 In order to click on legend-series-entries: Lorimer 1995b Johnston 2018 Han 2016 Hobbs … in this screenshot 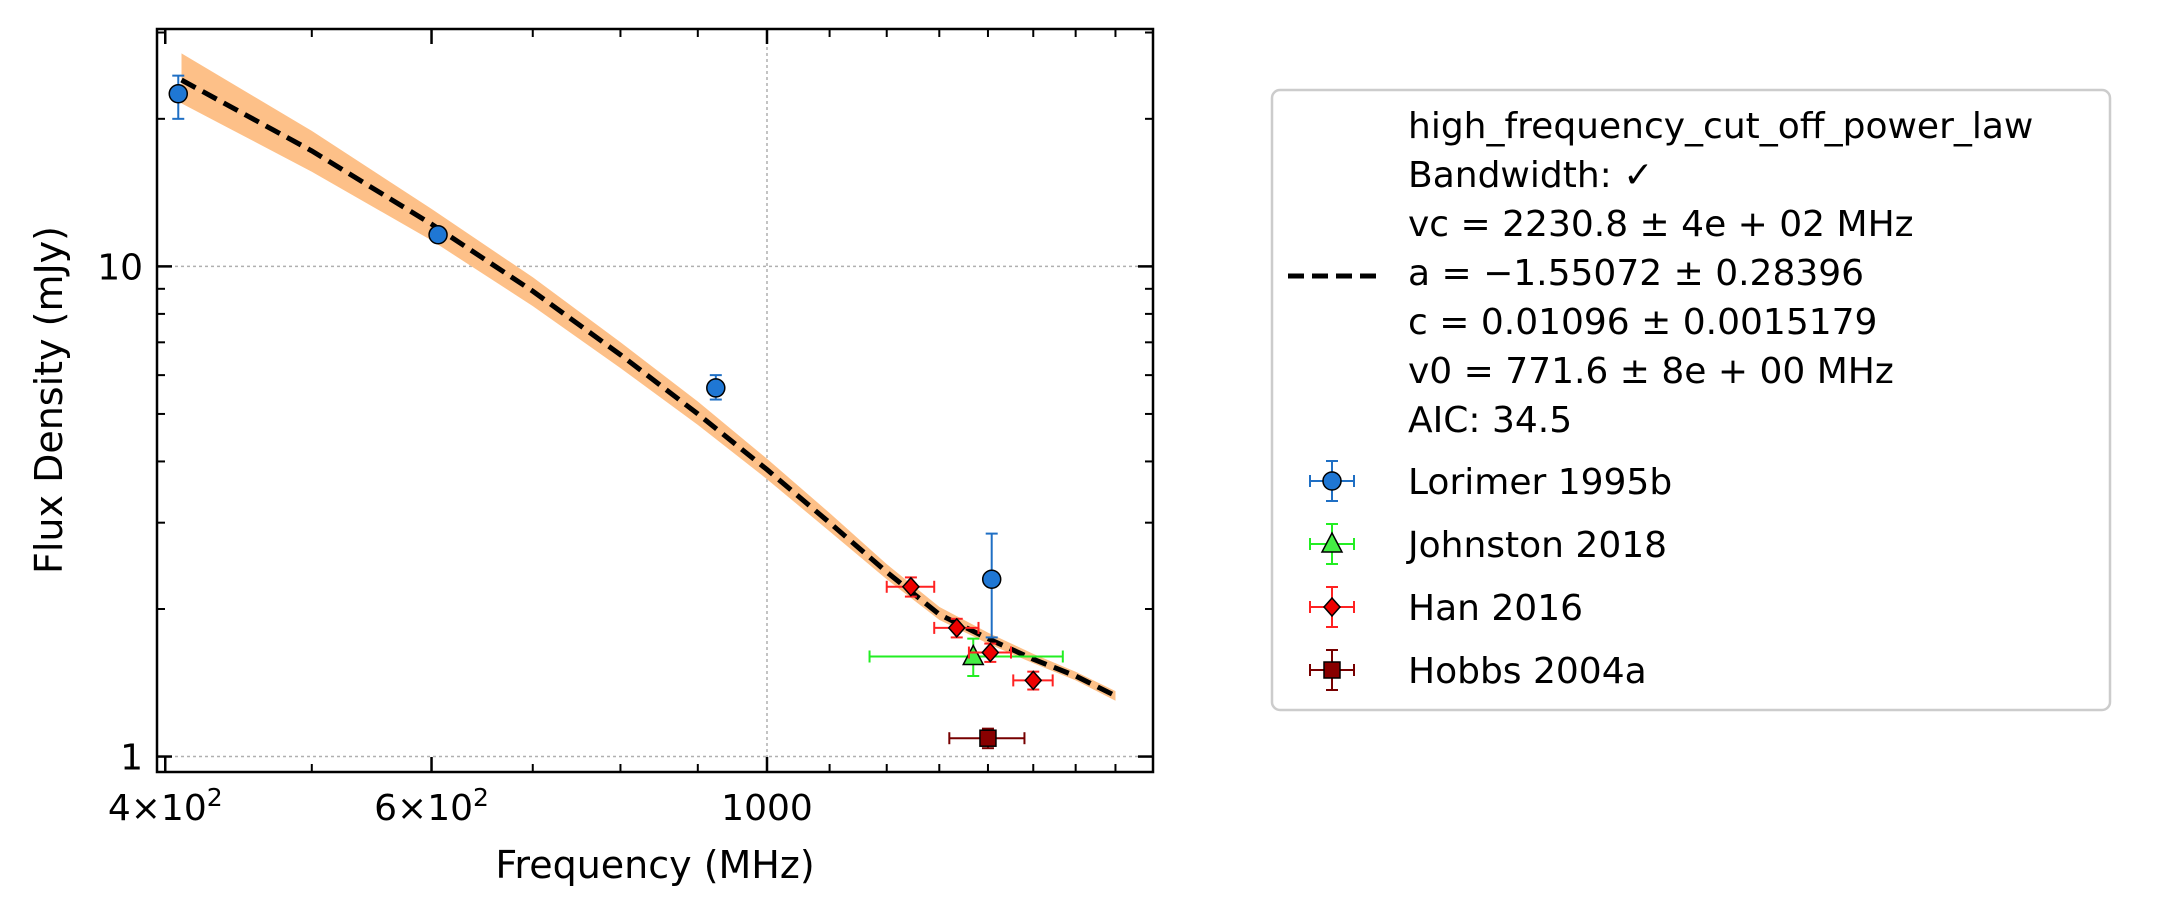, I will do `click(1490, 576)`.